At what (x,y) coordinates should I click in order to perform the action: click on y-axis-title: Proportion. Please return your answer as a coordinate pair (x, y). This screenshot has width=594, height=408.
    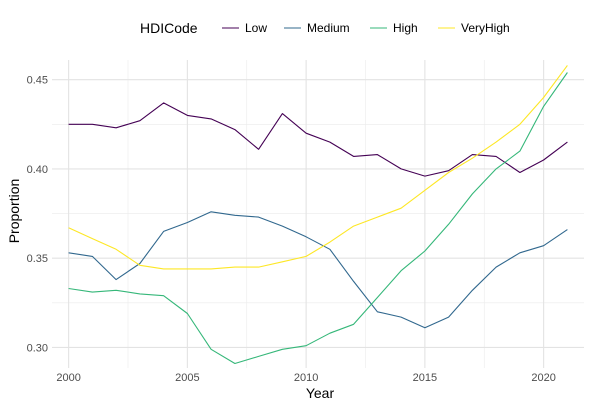
    Looking at the image, I should click on (14, 211).